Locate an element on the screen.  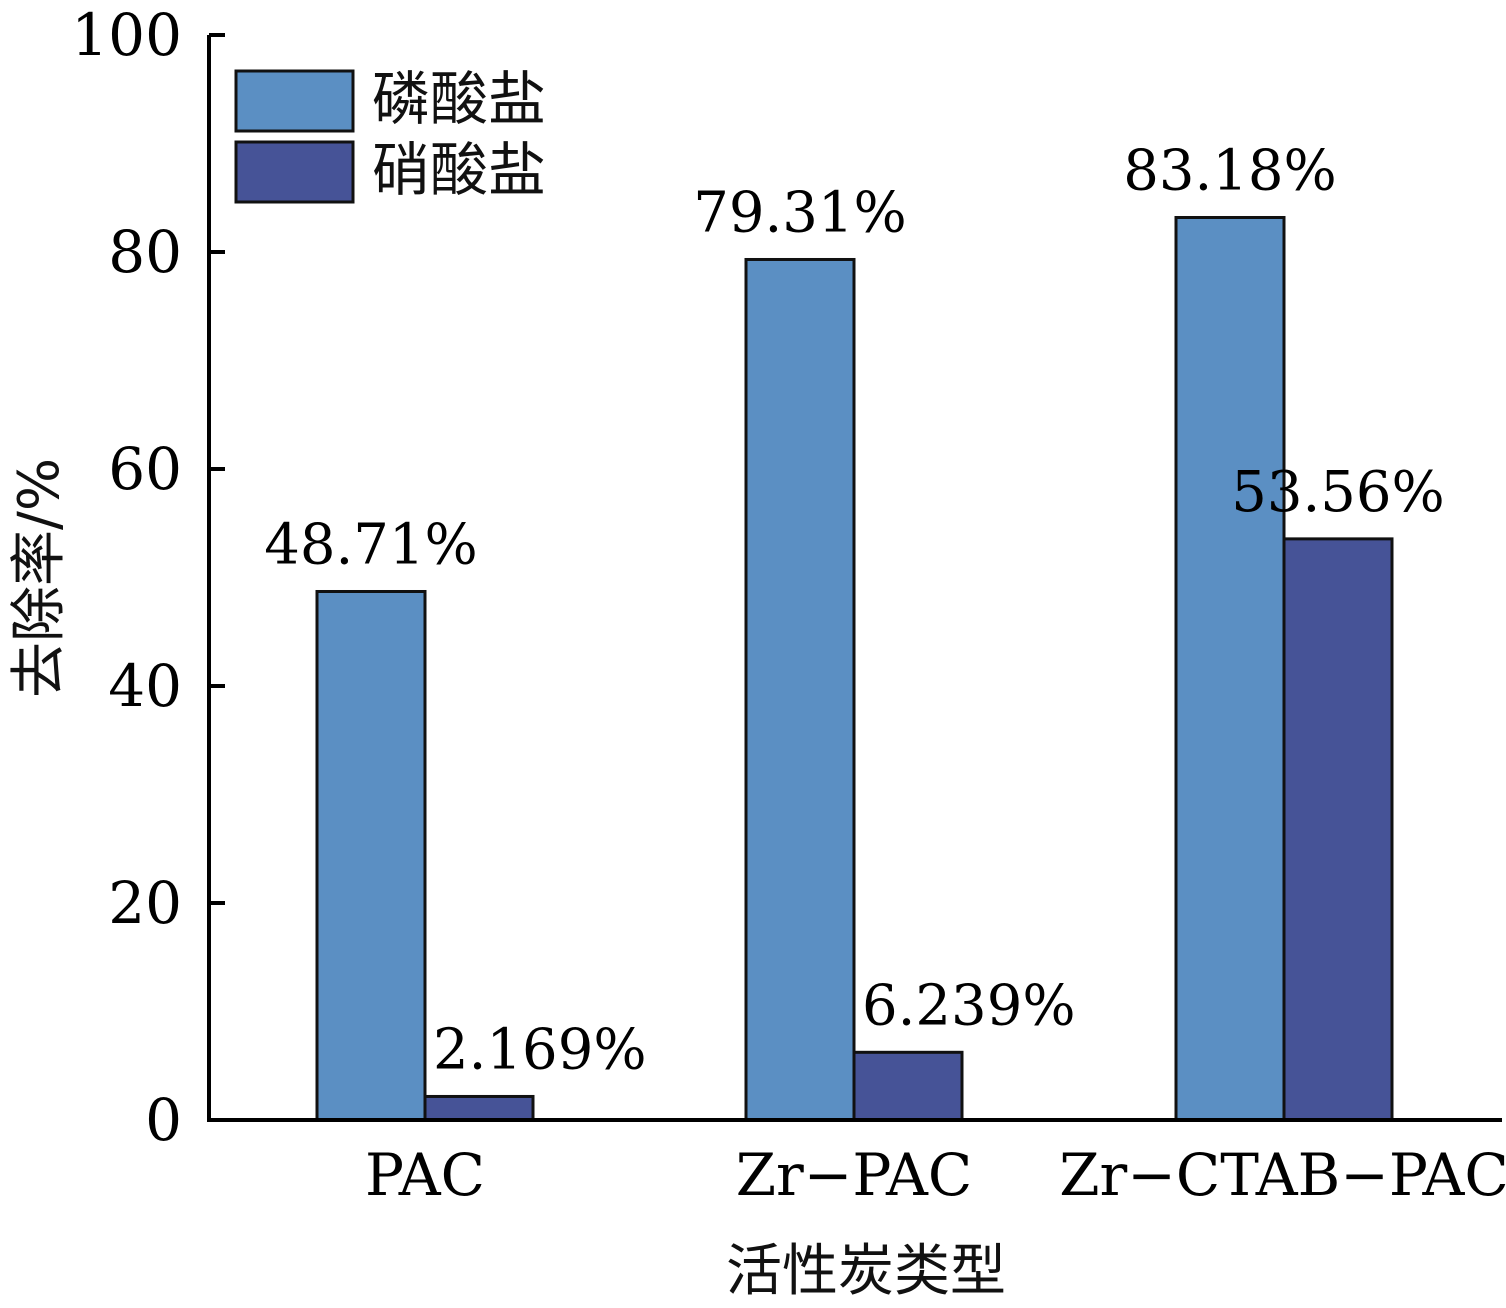
x-tick-labels: PAC Zr−PAC Zr−CTAB−PAC is located at coordinates (935, 1175).